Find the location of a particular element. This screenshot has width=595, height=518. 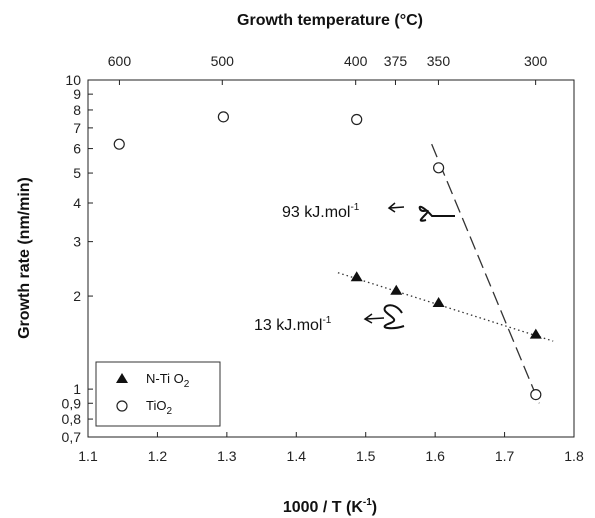

y-tick-label: 6 is located at coordinates (77, 149).